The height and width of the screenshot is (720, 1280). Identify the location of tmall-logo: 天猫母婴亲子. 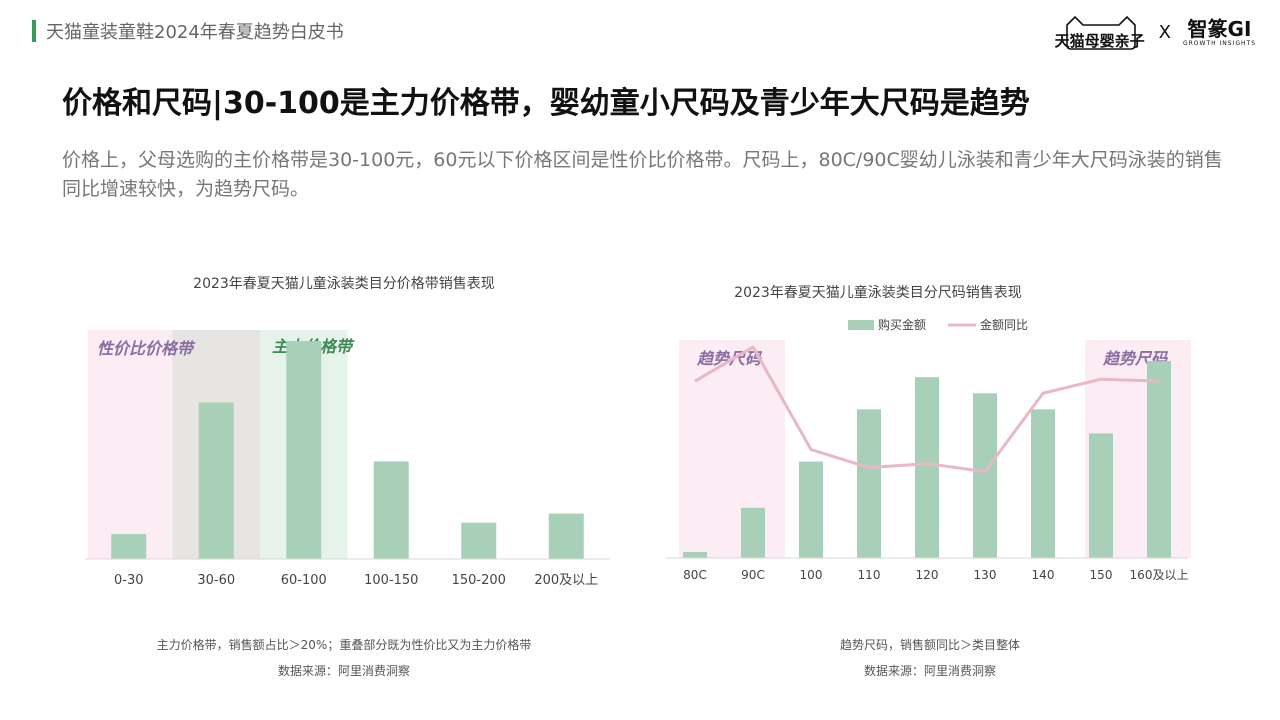
(1101, 32).